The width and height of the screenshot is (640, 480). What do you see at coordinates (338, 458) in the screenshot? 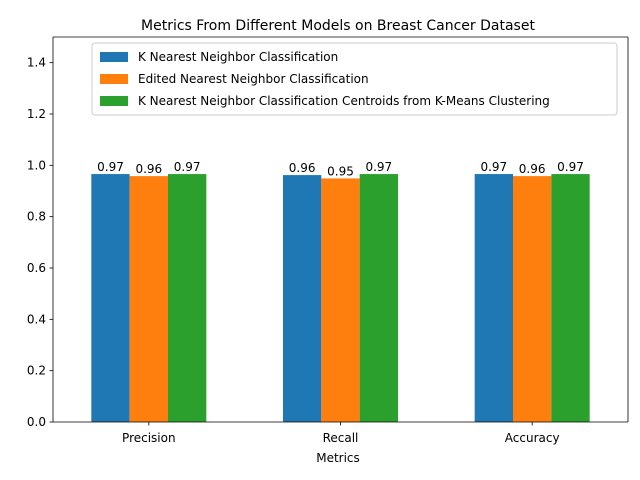
I see `x-axis-title: Metrics` at bounding box center [338, 458].